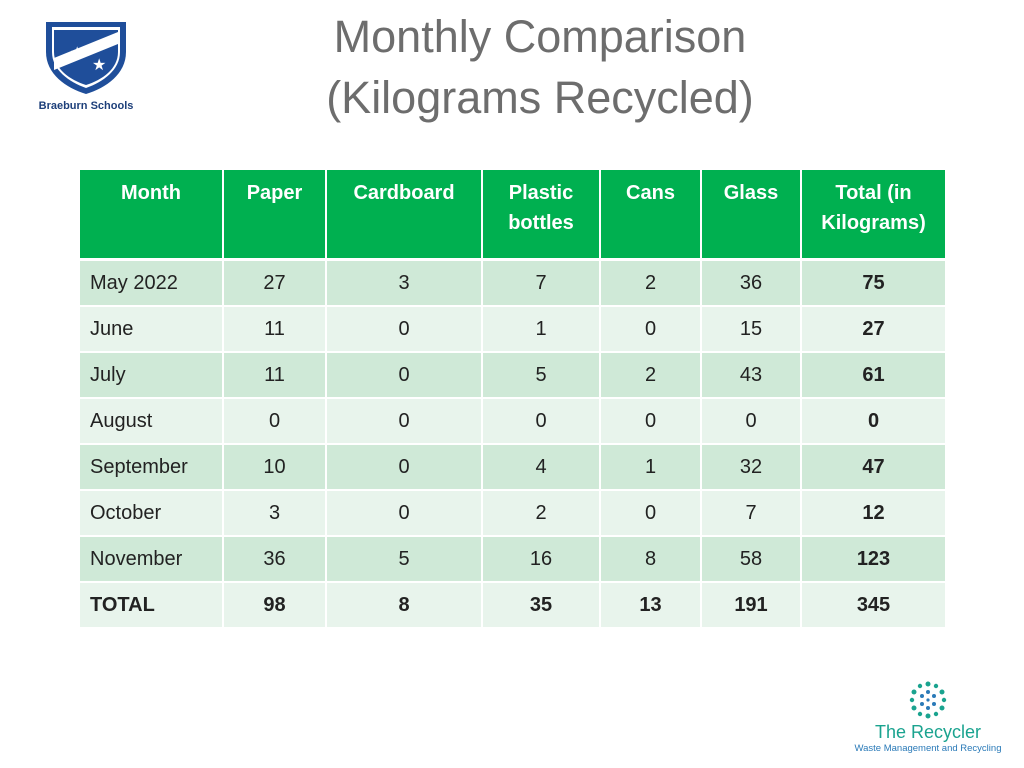 Image resolution: width=1024 pixels, height=768 pixels. I want to click on school-logo: ★ ★ Braeburn Schools, so click(86, 65).